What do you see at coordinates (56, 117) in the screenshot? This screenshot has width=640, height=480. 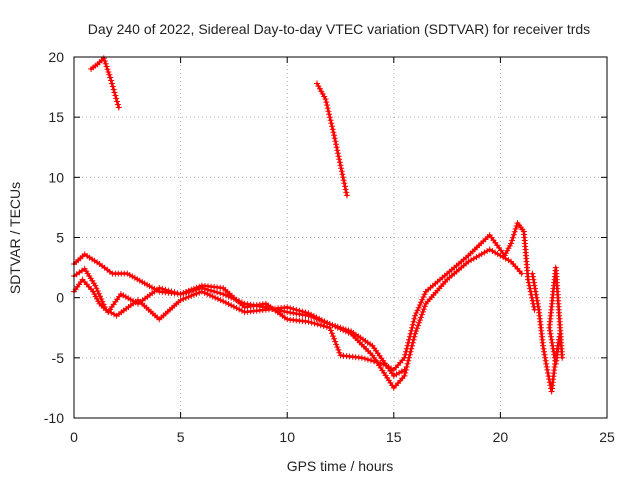 I see `y-tick-label: 15` at bounding box center [56, 117].